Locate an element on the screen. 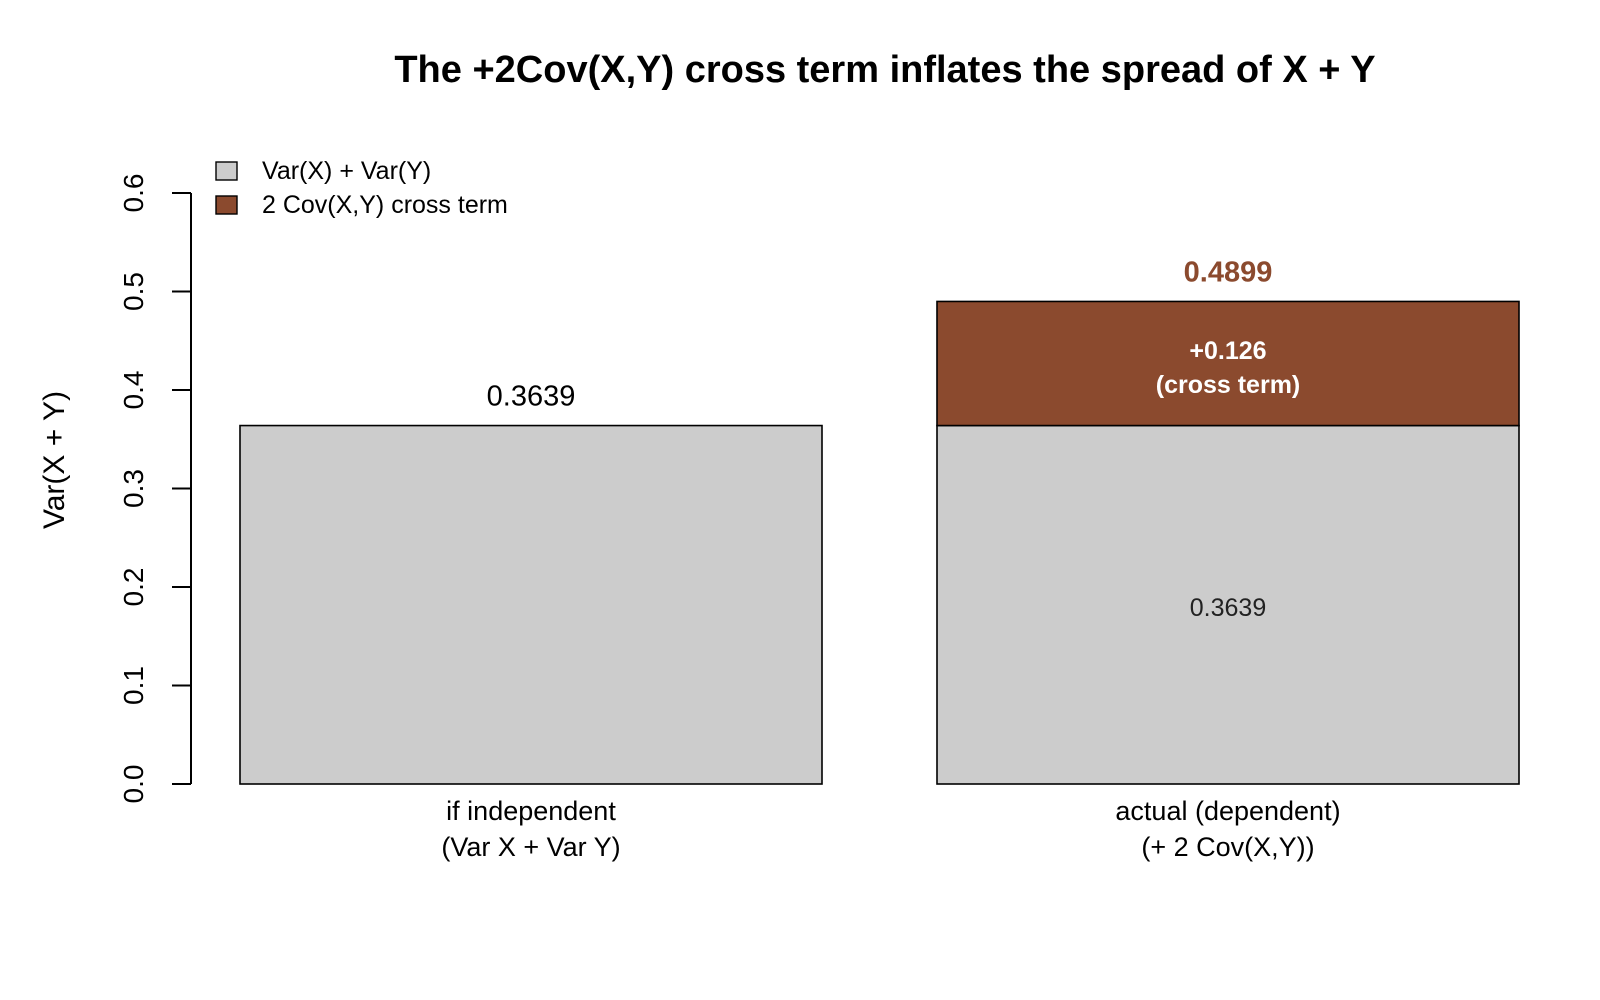 The width and height of the screenshot is (1600, 1000). x-category-label: (+ 2 Cov(X,Y)) is located at coordinates (1227, 847).